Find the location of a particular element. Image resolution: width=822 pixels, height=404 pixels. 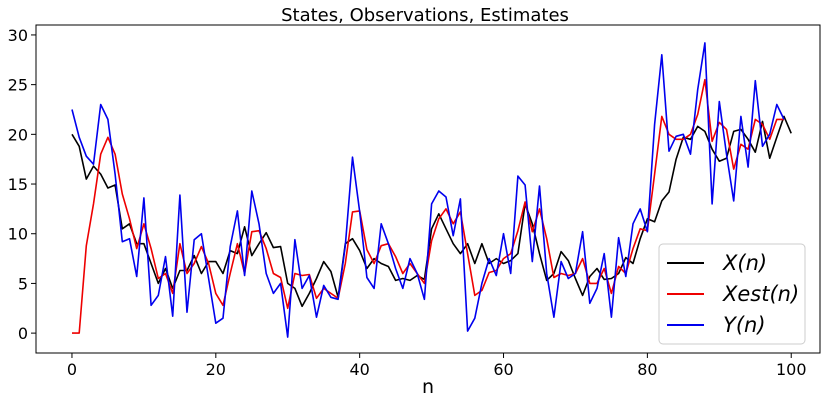

legend: X(n) Xest(n) Y(n) is located at coordinates (732, 294).